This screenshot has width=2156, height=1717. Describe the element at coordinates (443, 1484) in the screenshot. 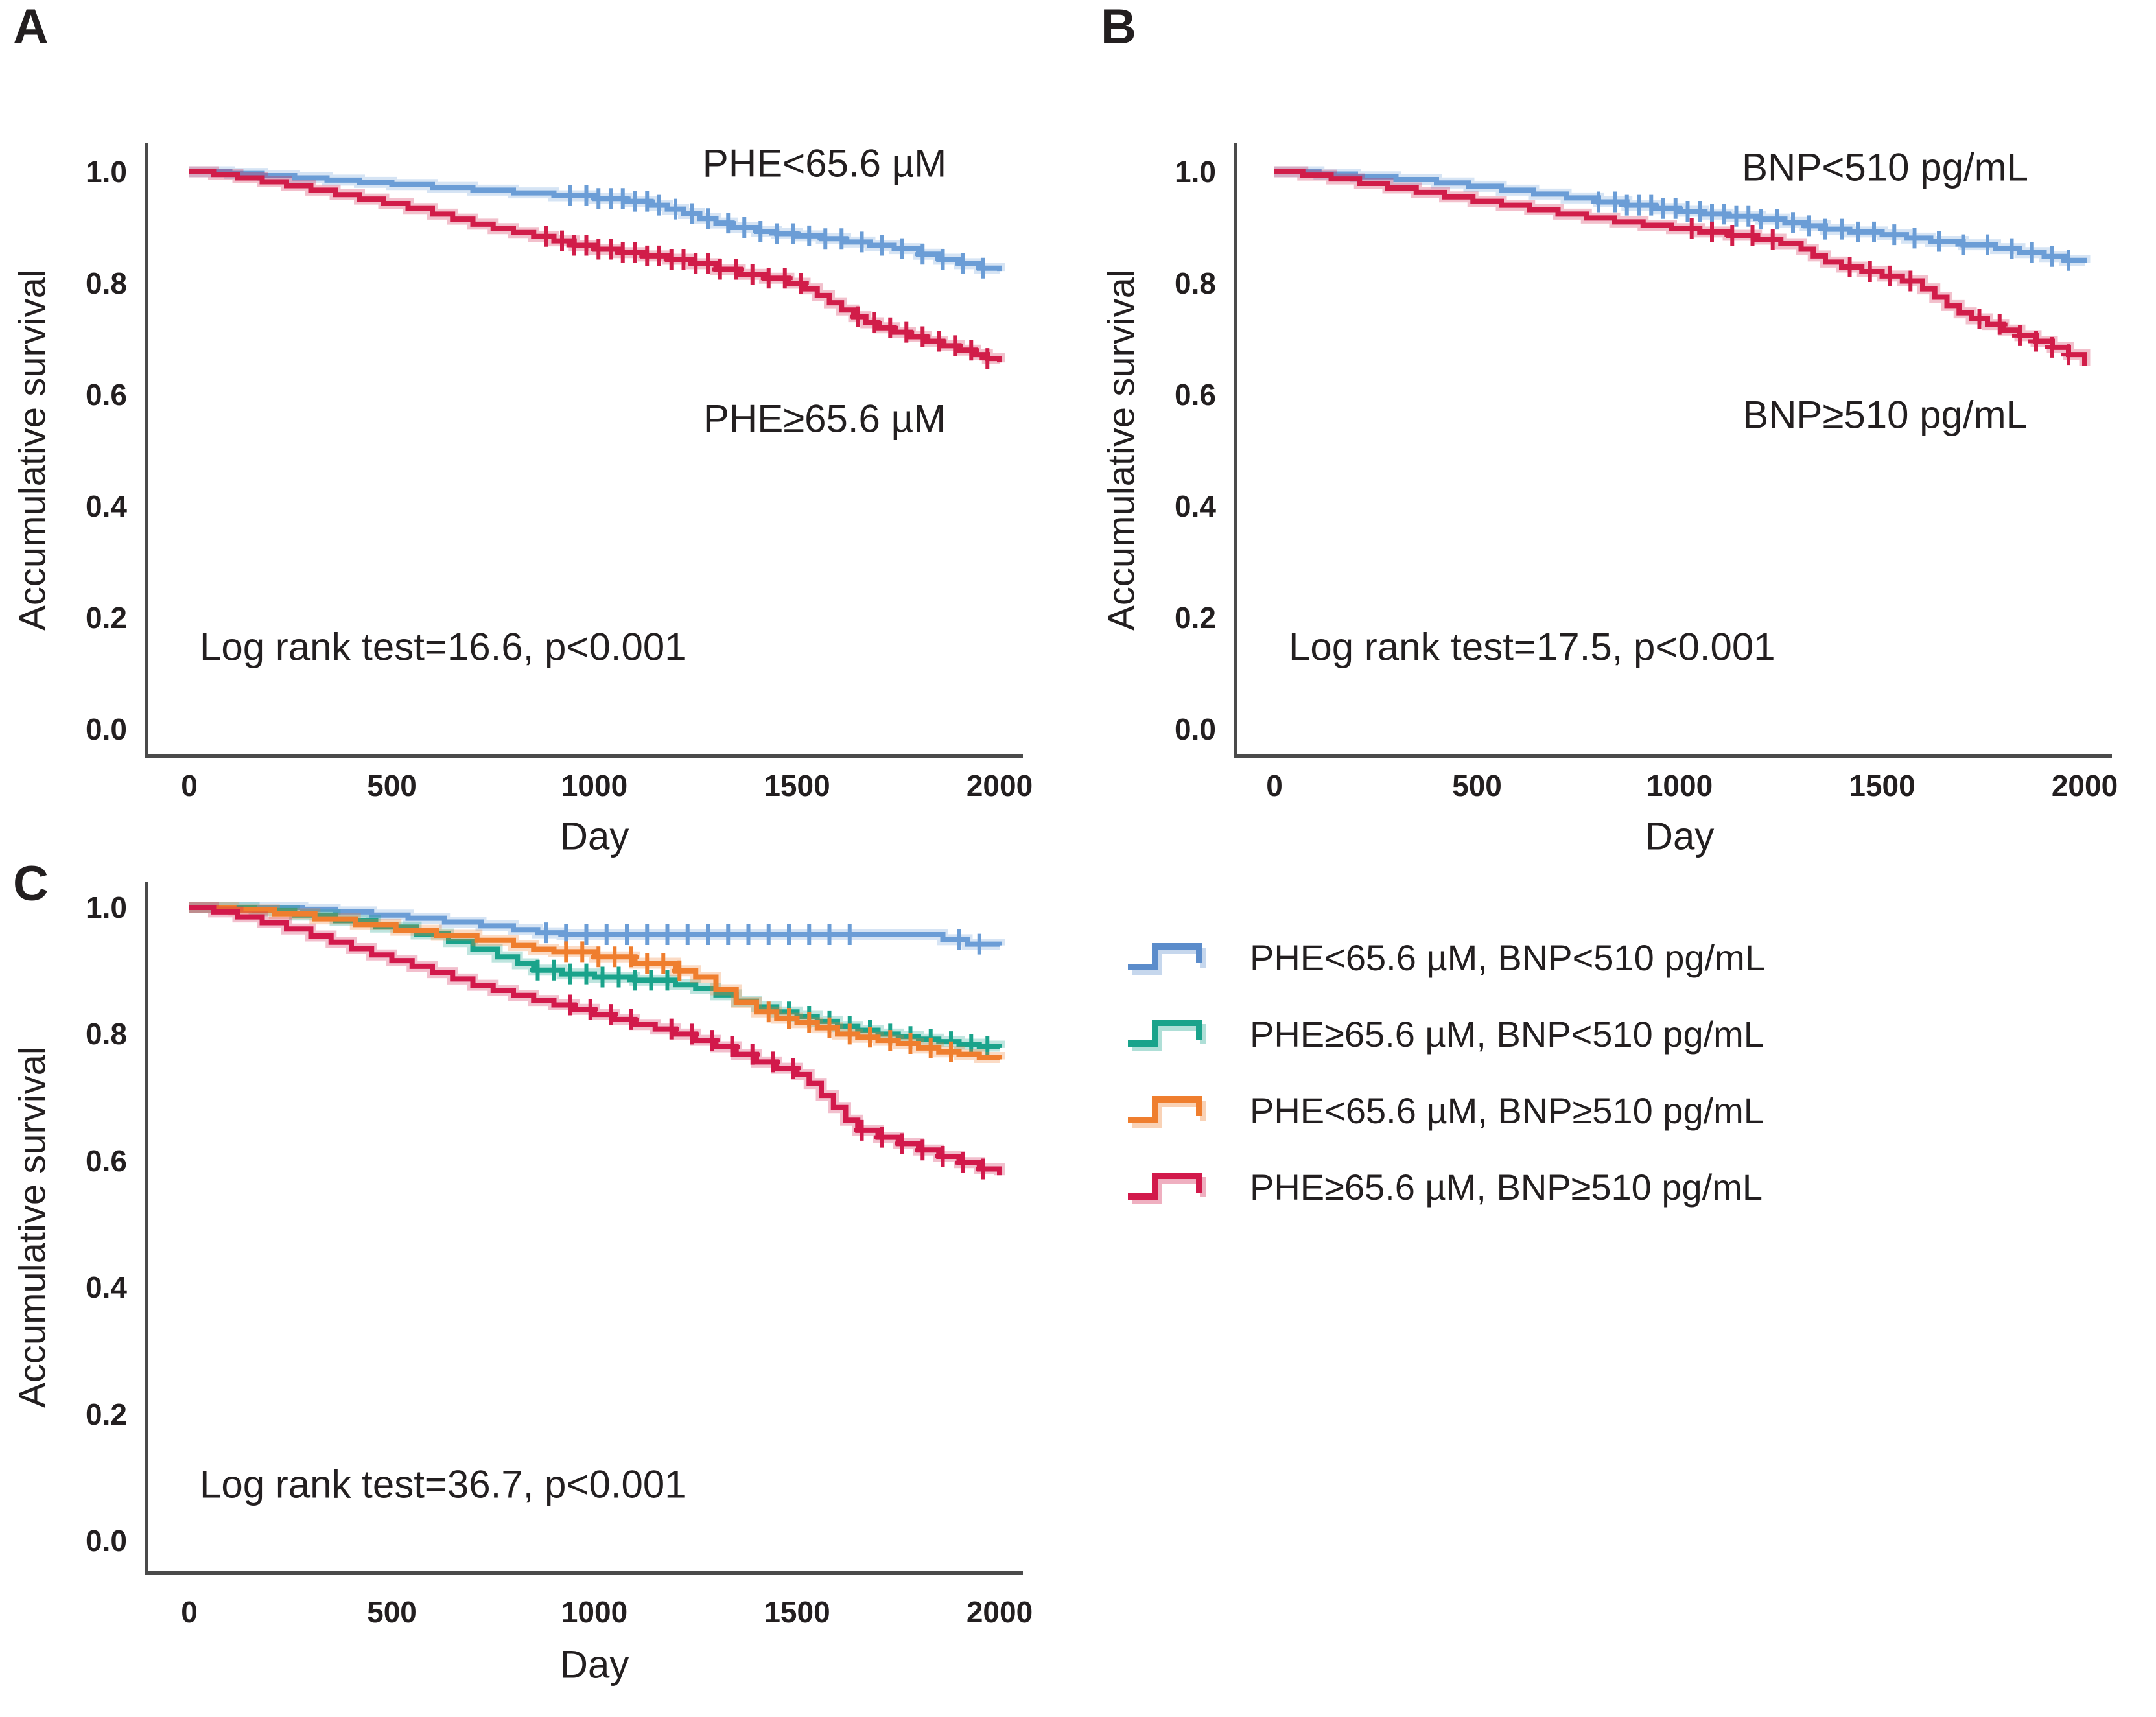

I see `panel-c-logrank-text: Log rank test=36.7, p<0.001` at that location.